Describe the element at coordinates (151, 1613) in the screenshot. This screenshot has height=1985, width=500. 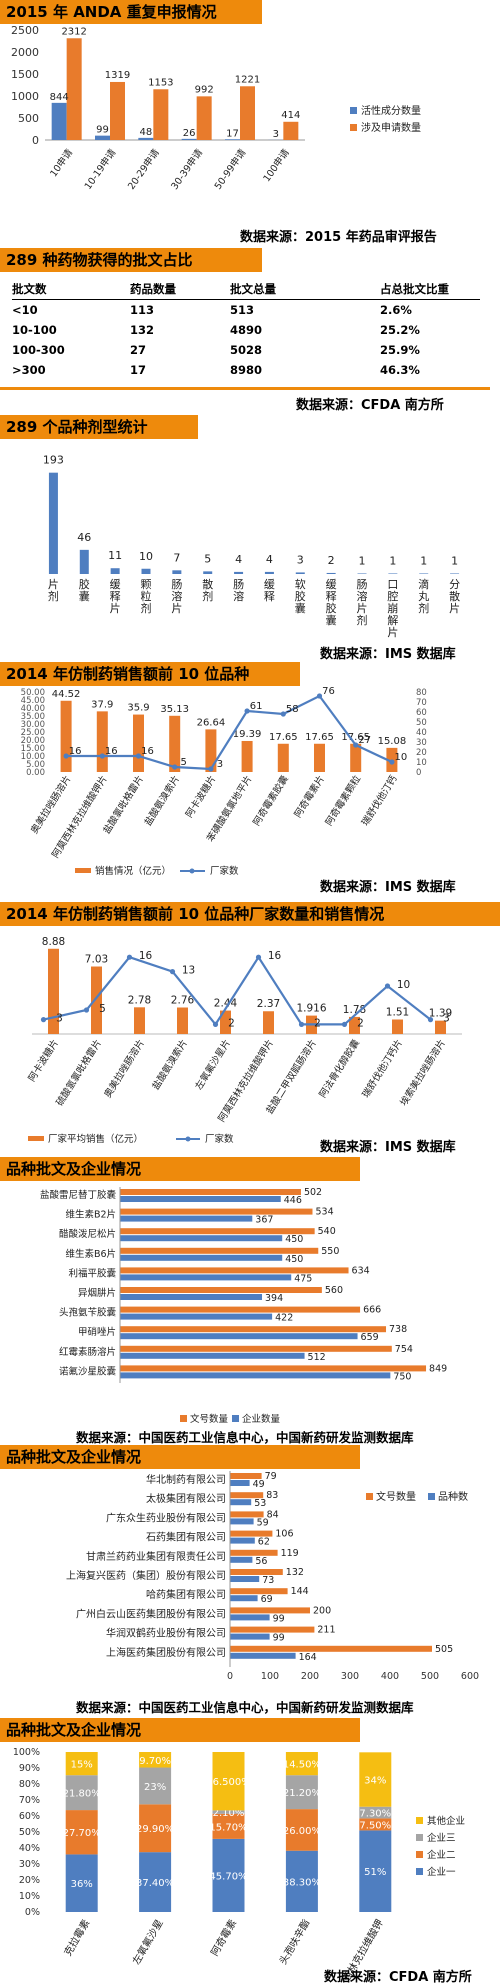
I see `y-tick-label: 广州白云山医药集团股份有限公司` at that location.